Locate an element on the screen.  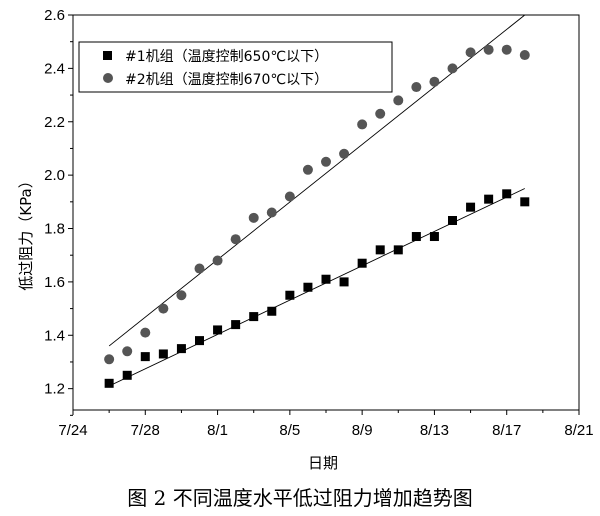
x-axis-ticks: 7/24 7/28 8/1 8/5 8/9 8/13 8/17 8/21 is located at coordinates (326, 424).